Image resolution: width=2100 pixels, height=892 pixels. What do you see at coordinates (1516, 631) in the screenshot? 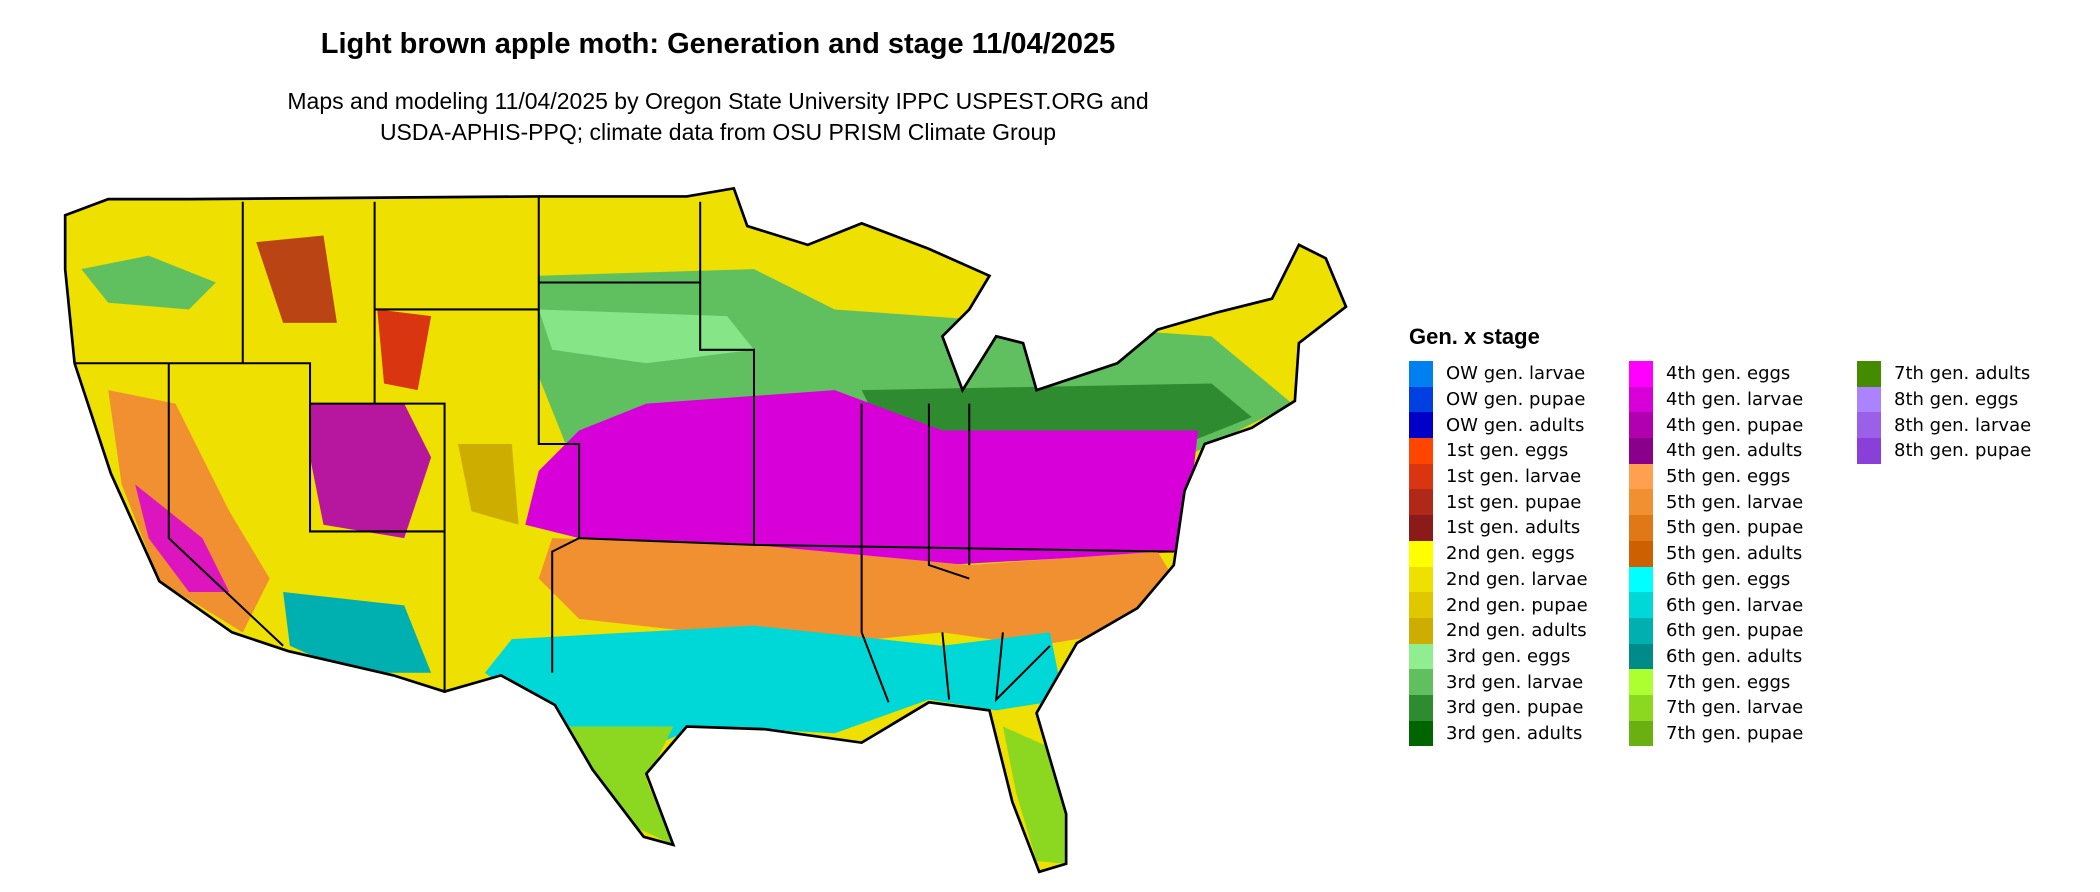
I see `legend-label: 2nd gen. adults` at bounding box center [1516, 631].